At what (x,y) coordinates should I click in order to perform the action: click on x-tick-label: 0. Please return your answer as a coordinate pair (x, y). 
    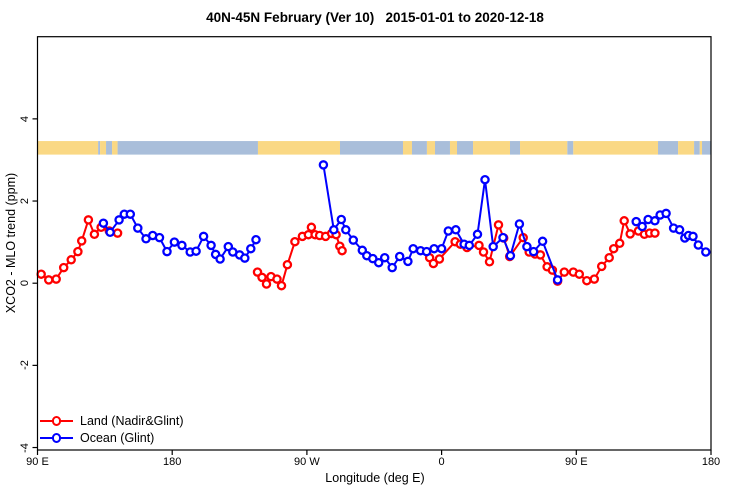
    Looking at the image, I should click on (441, 462).